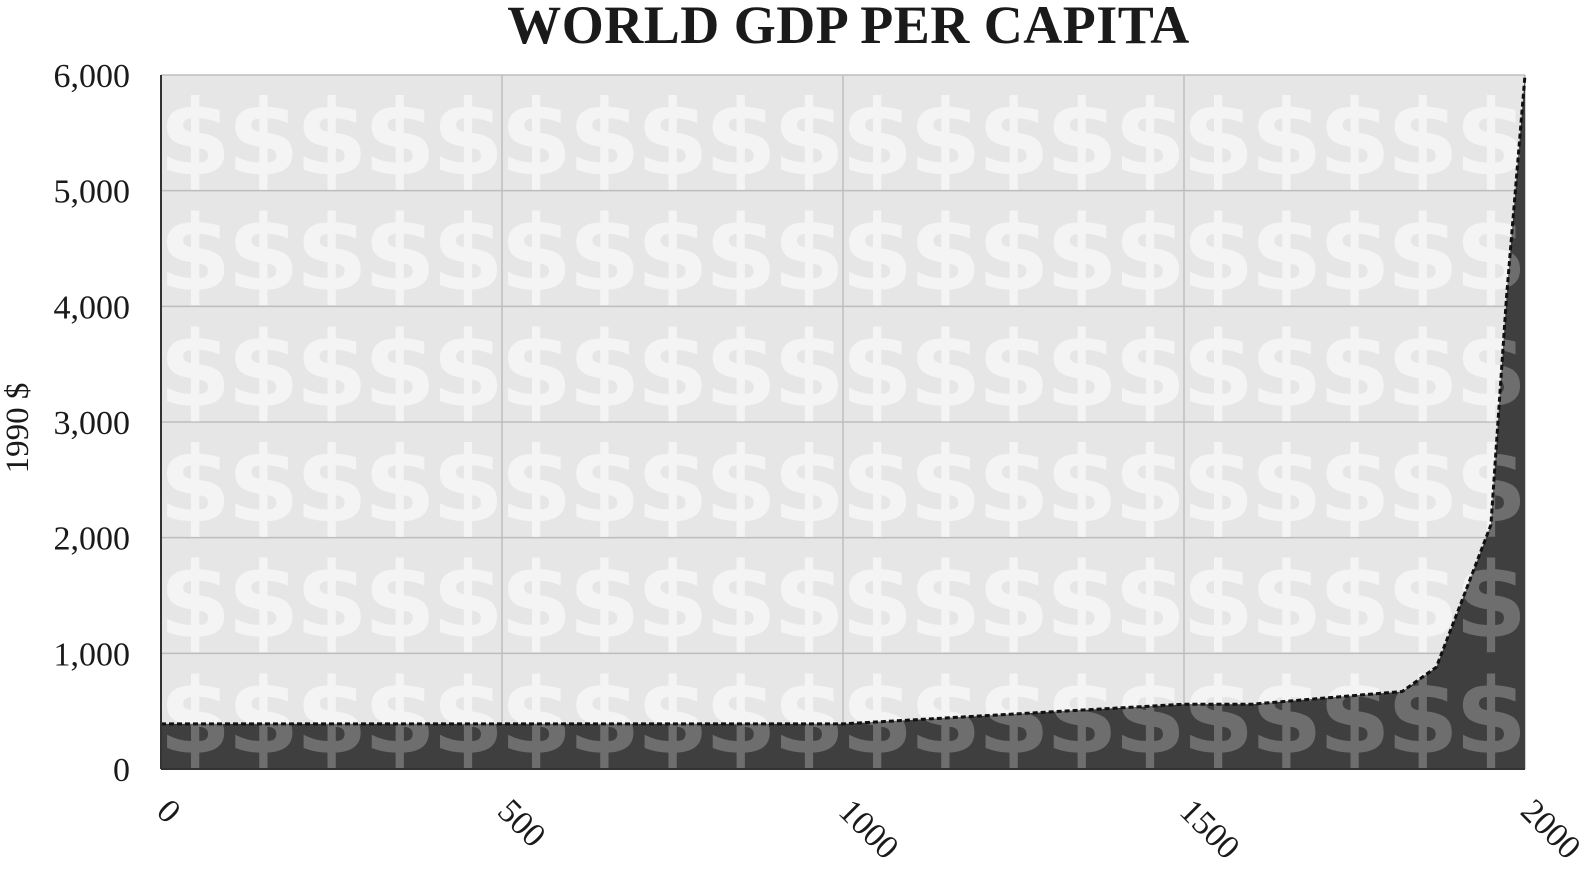 This screenshot has width=1585, height=882. What do you see at coordinates (521, 823) in the screenshot?
I see `x-tick-label: 500` at bounding box center [521, 823].